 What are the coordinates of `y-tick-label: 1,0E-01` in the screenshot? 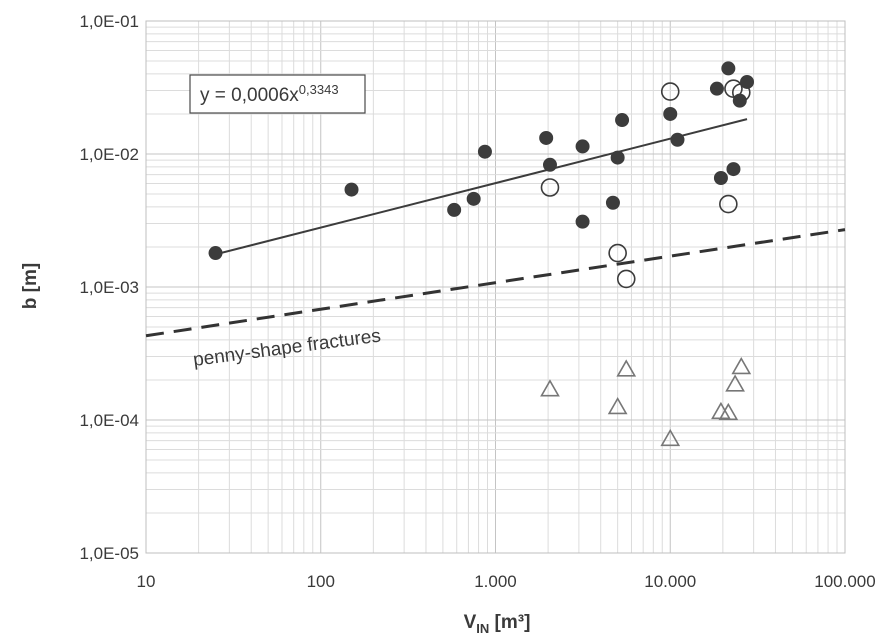 It's located at (109, 21).